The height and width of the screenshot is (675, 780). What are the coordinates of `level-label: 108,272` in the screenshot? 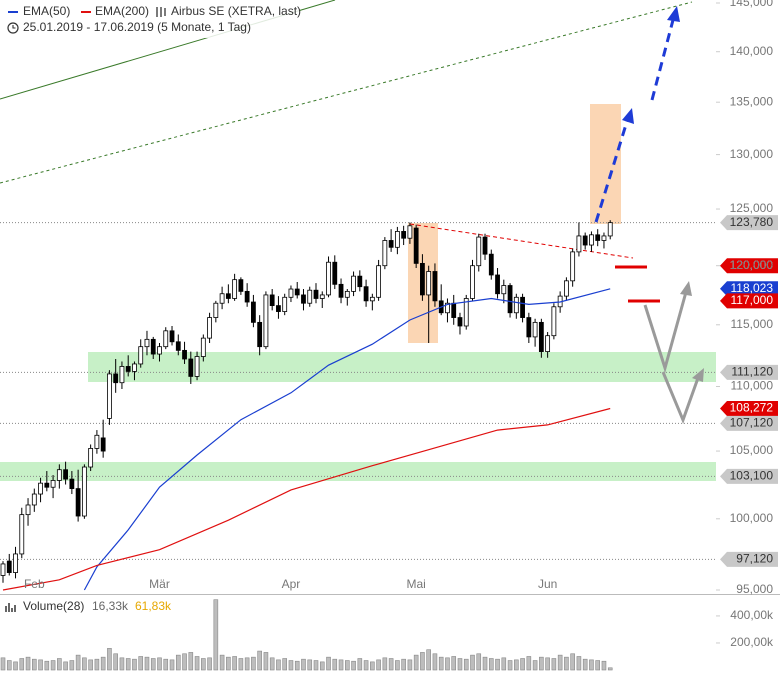 It's located at (752, 408).